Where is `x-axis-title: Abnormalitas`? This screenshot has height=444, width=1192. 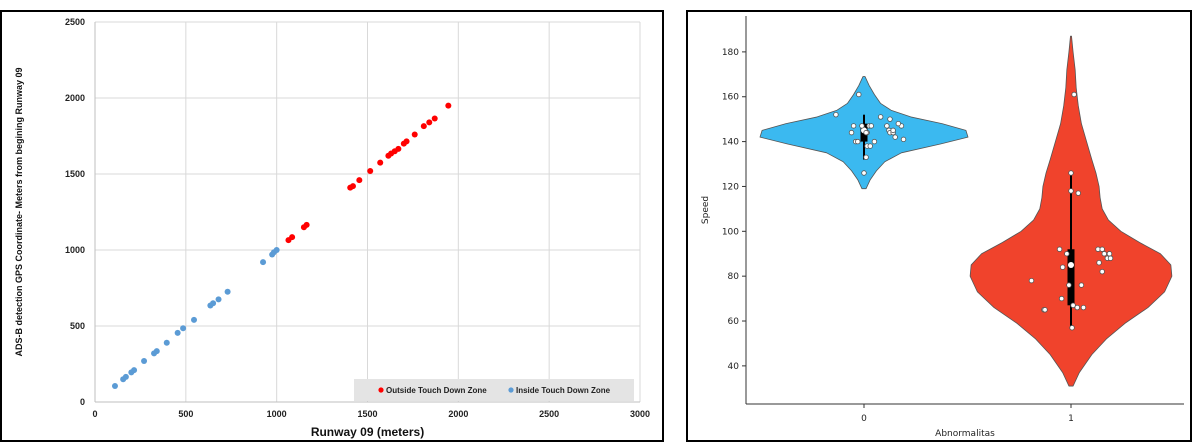
x-axis-title: Abnormalitas is located at coordinates (965, 434).